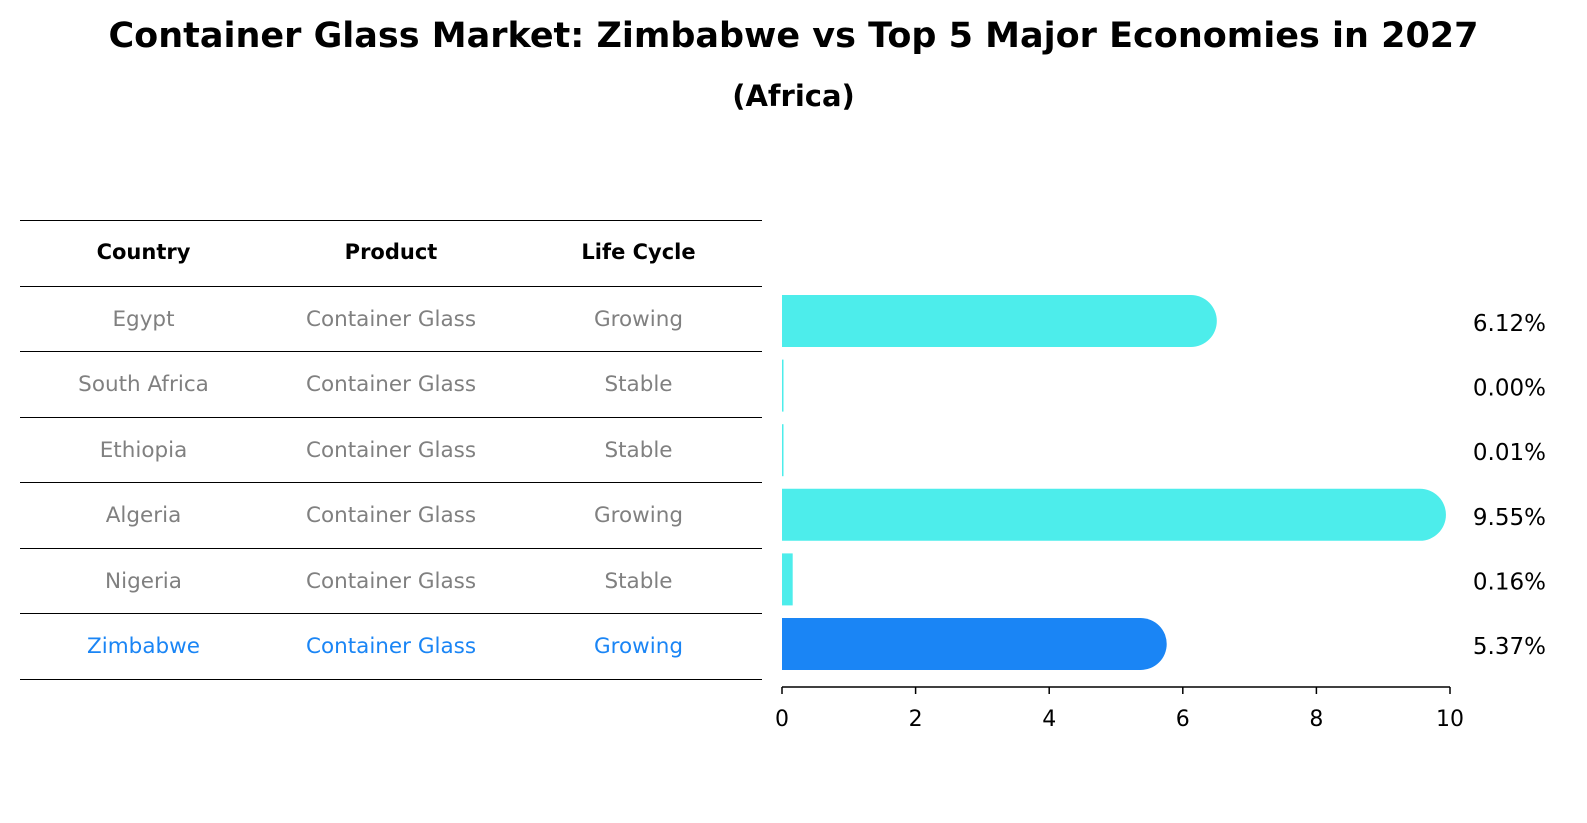 The image size is (1587, 823). Describe the element at coordinates (974, 644) in the screenshot. I see `bar-zimbabwe` at that location.